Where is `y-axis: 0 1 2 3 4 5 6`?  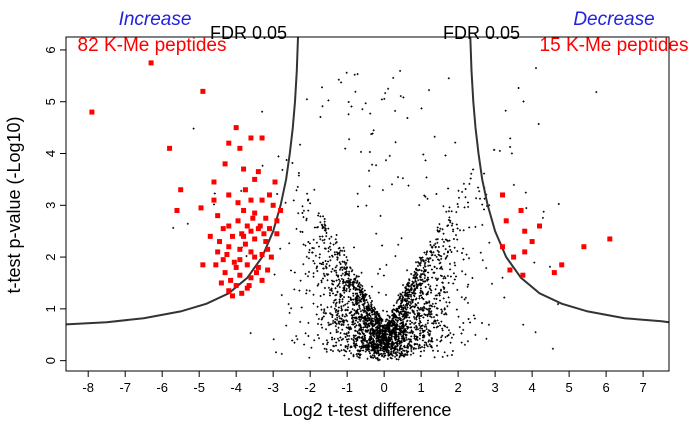
y-axis: 0 1 2 3 4 5 6 is located at coordinates (54, 205).